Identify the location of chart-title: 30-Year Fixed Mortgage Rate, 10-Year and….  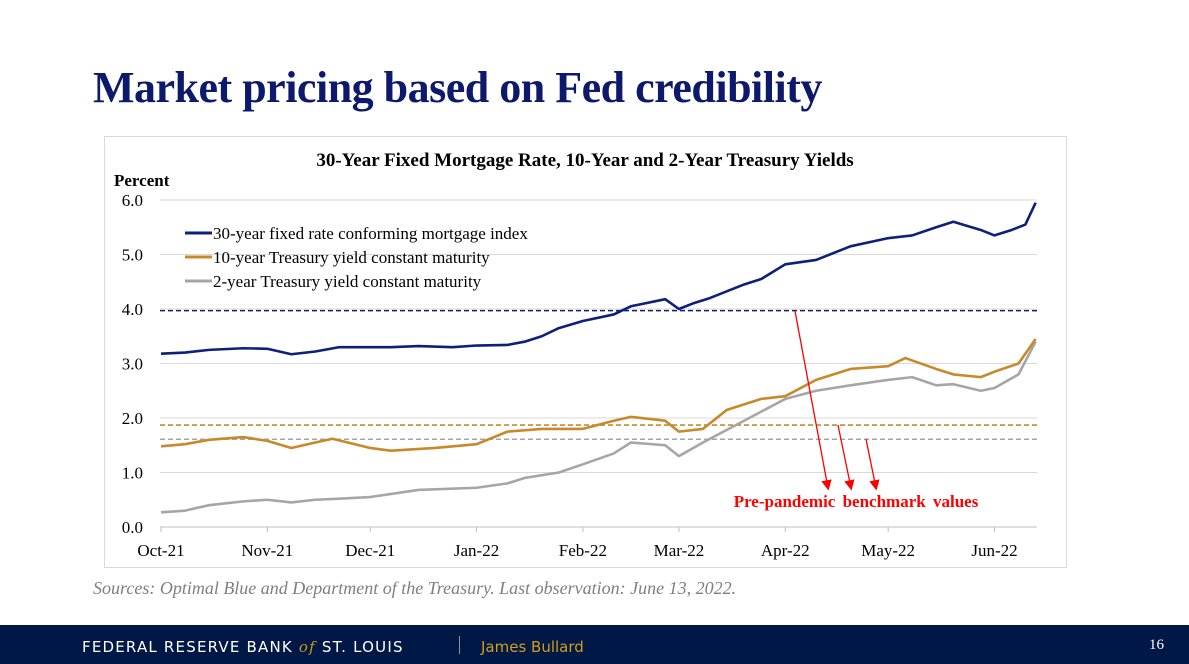
(584, 160).